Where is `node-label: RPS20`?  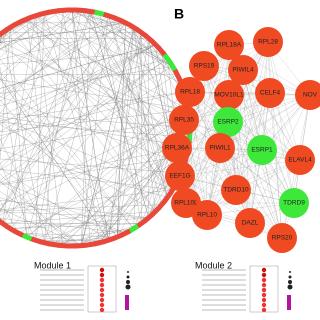
node-label: RPS20 is located at coordinates (282, 238).